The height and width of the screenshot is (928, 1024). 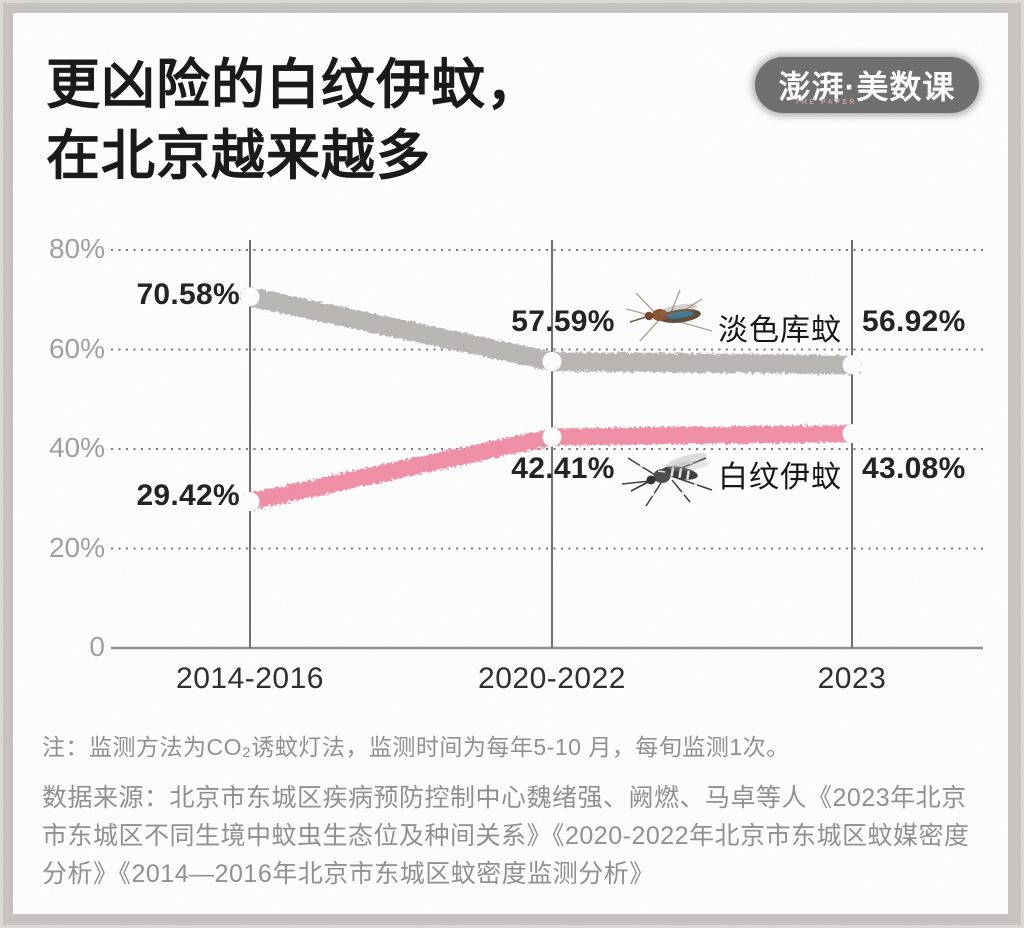 What do you see at coordinates (852, 678) in the screenshot?
I see `x-tick-label: 2023` at bounding box center [852, 678].